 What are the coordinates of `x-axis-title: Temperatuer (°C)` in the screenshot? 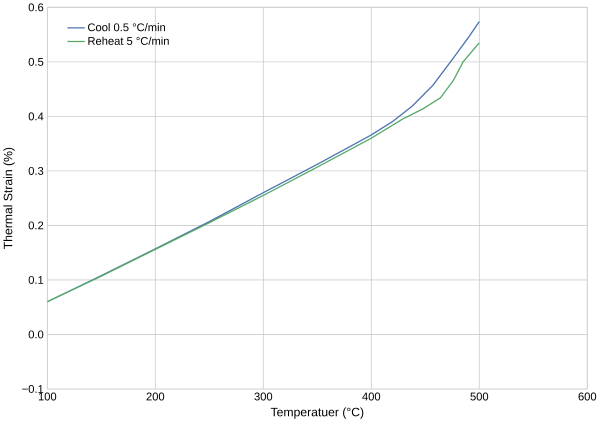 It's located at (317, 413).